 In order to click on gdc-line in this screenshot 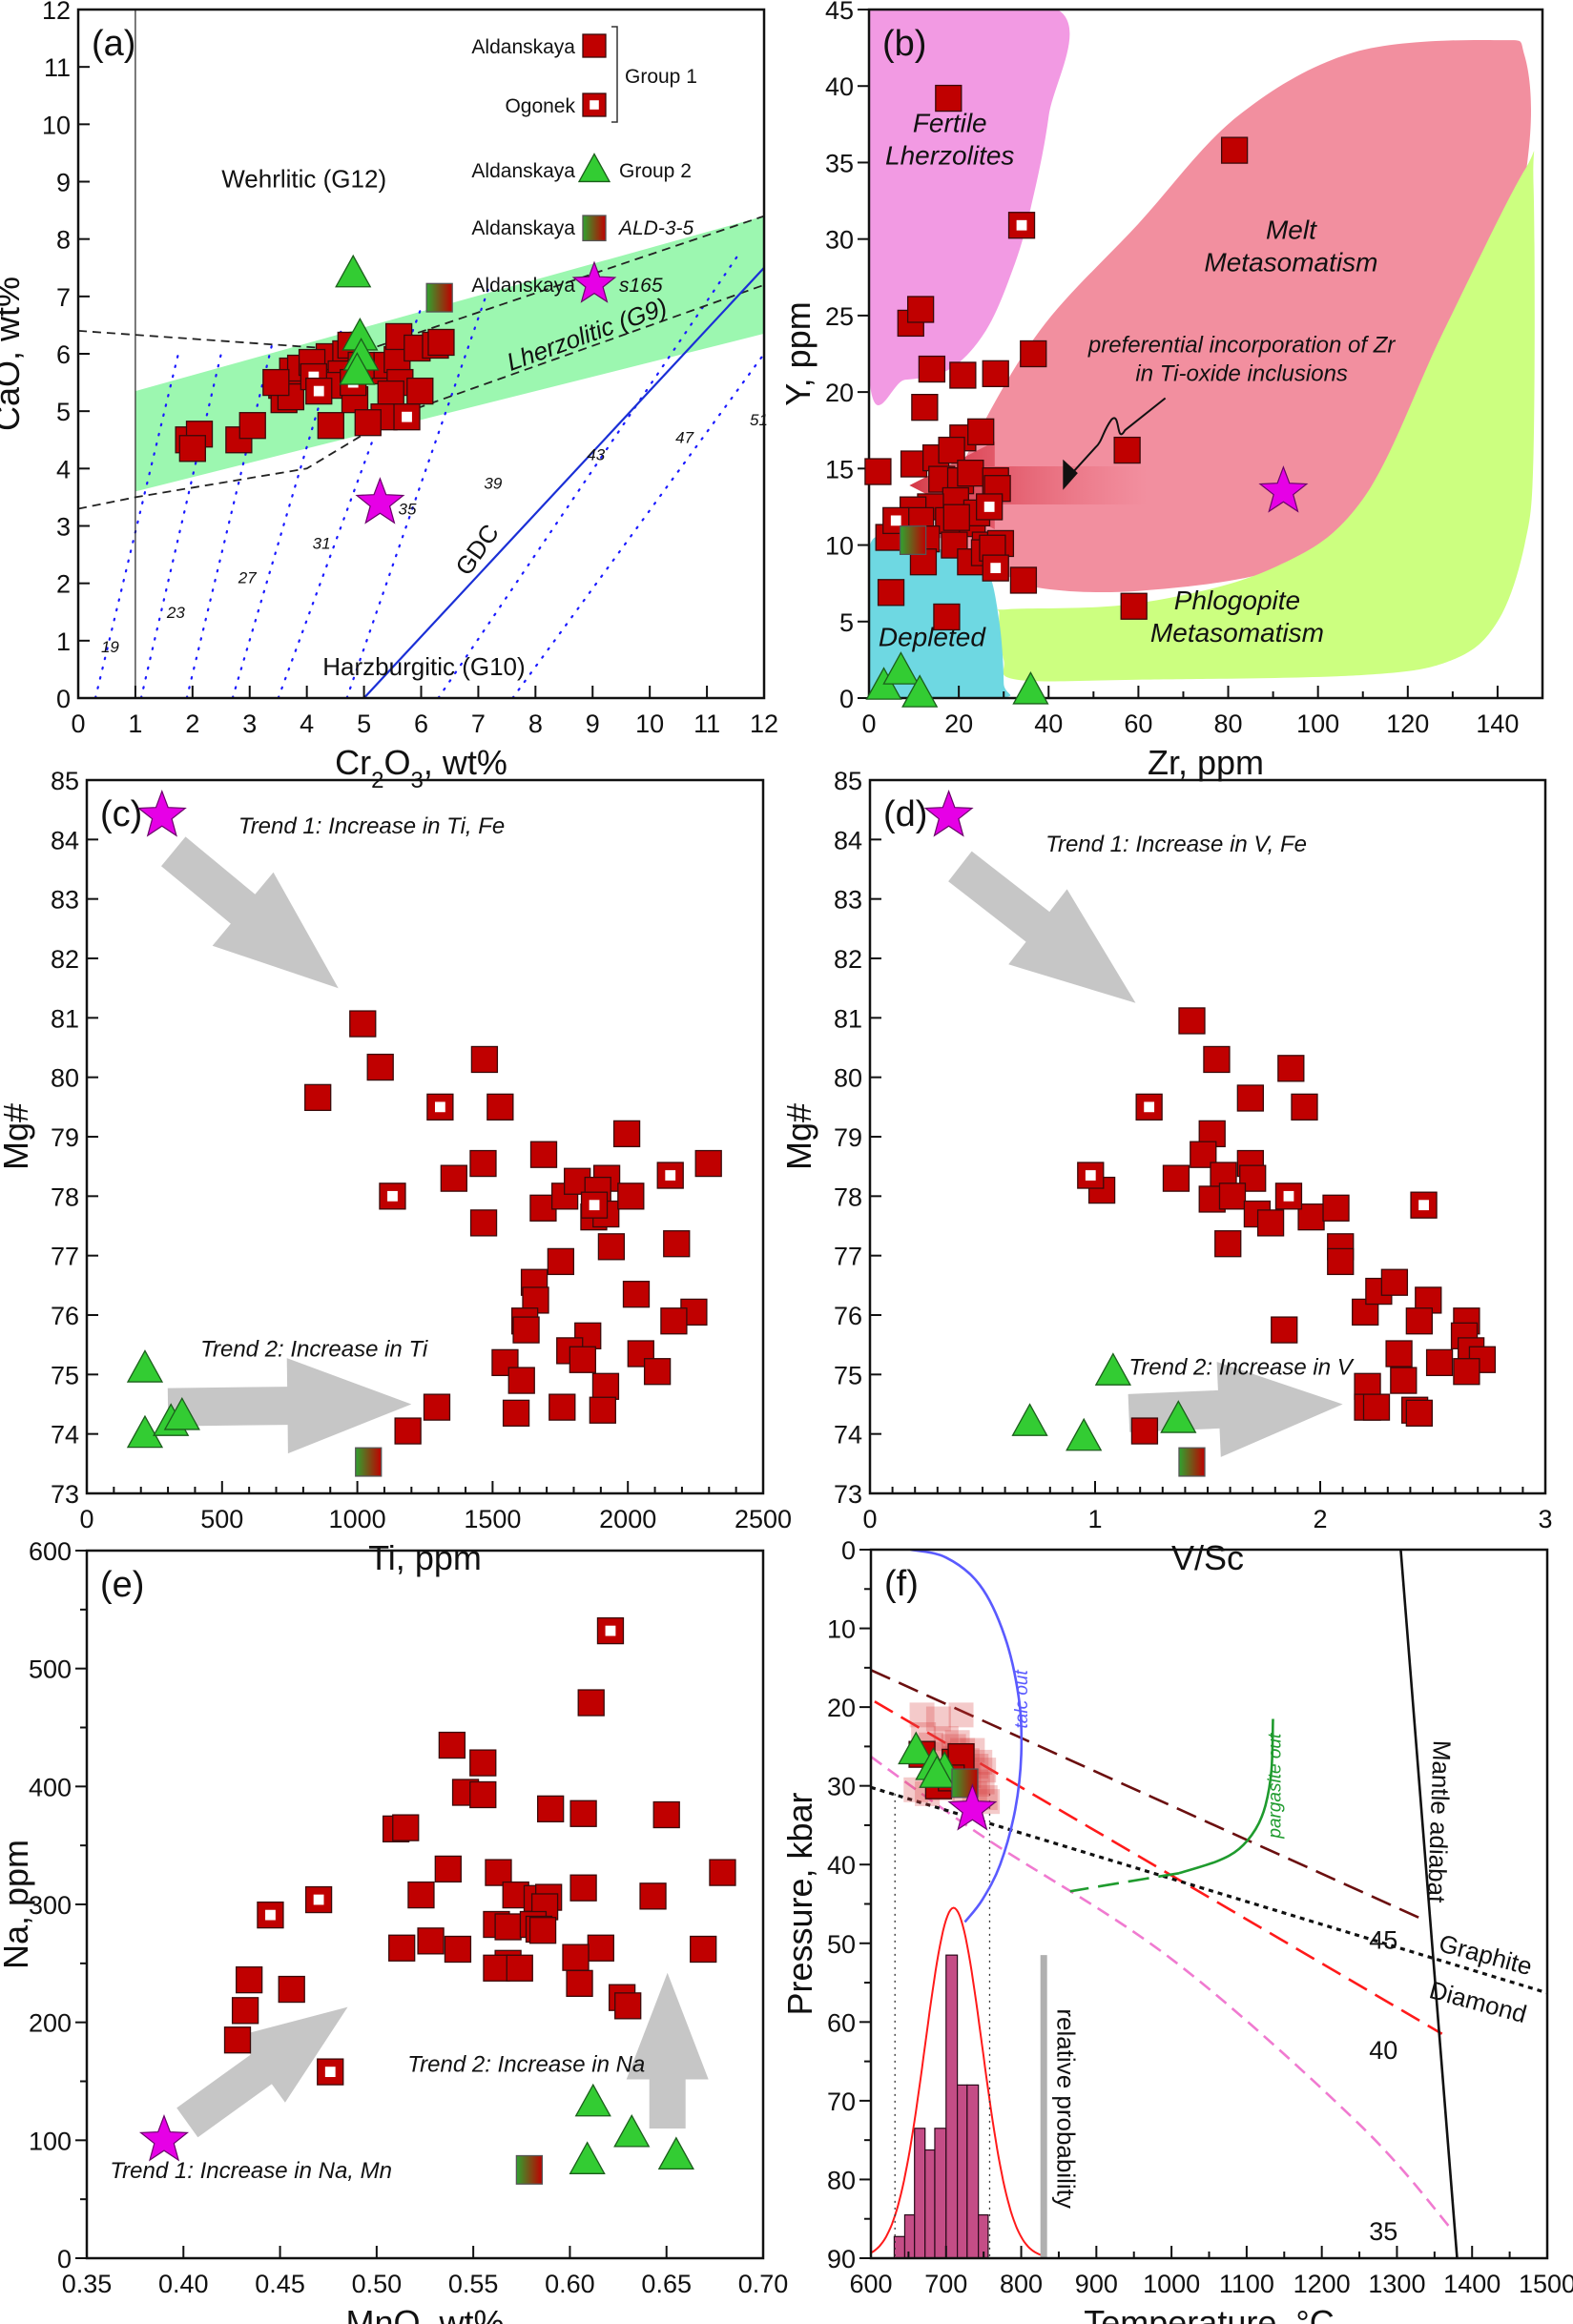, I will do `click(563, 483)`.